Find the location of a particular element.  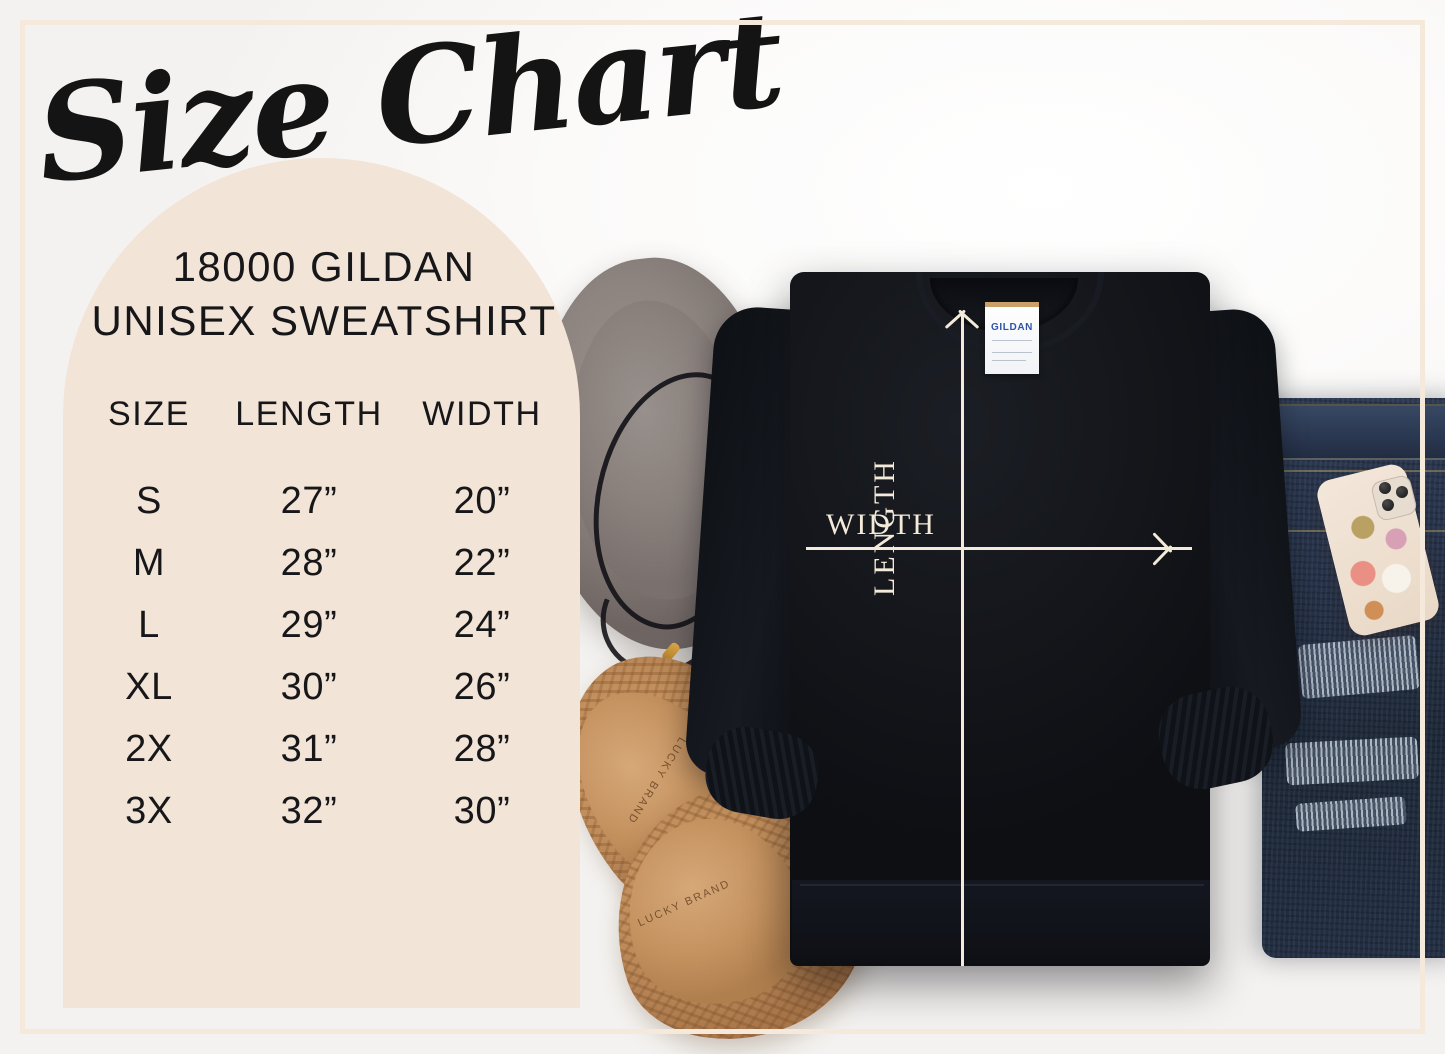

table-row: S 27” 20” is located at coordinates (322, 501).